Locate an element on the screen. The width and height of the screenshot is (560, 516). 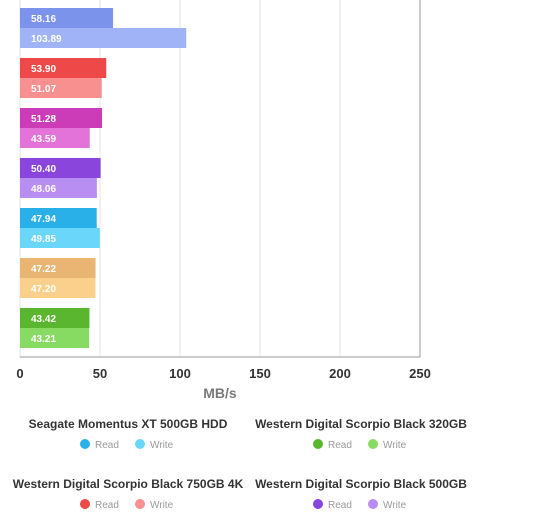
x-tick-label: 200 is located at coordinates (340, 373).